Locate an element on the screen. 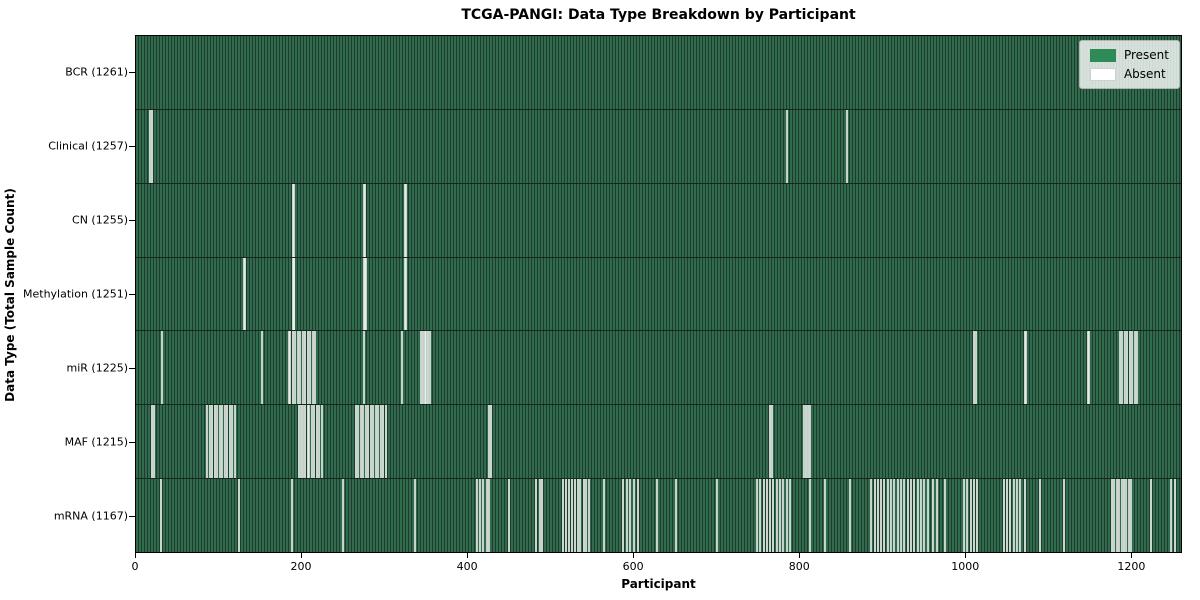  x-tick-label-1200: 1200 is located at coordinates (1131, 566).